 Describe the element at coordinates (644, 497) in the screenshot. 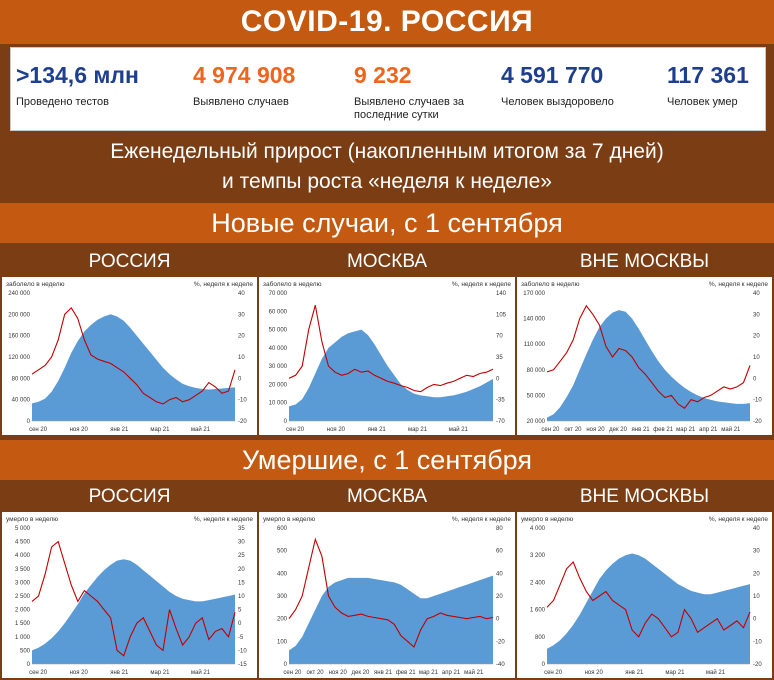

I see `region-outside-deaths: ВНЕ МОСКВЫ` at that location.